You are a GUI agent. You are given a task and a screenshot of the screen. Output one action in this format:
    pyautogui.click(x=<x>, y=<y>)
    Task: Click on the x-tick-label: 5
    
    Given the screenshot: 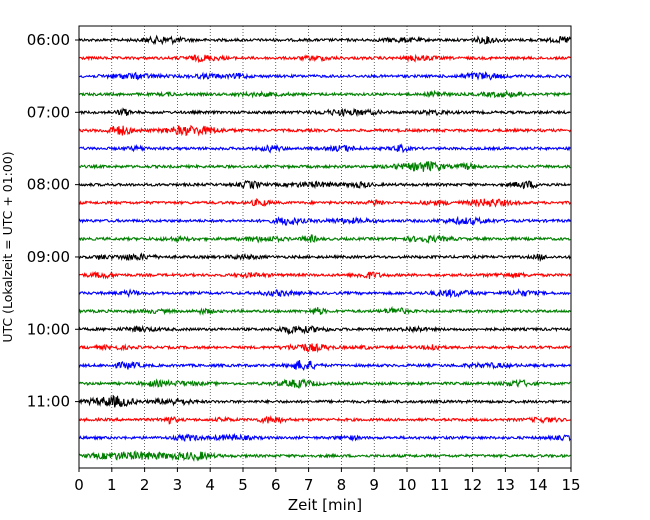 What is the action you would take?
    pyautogui.click(x=243, y=485)
    